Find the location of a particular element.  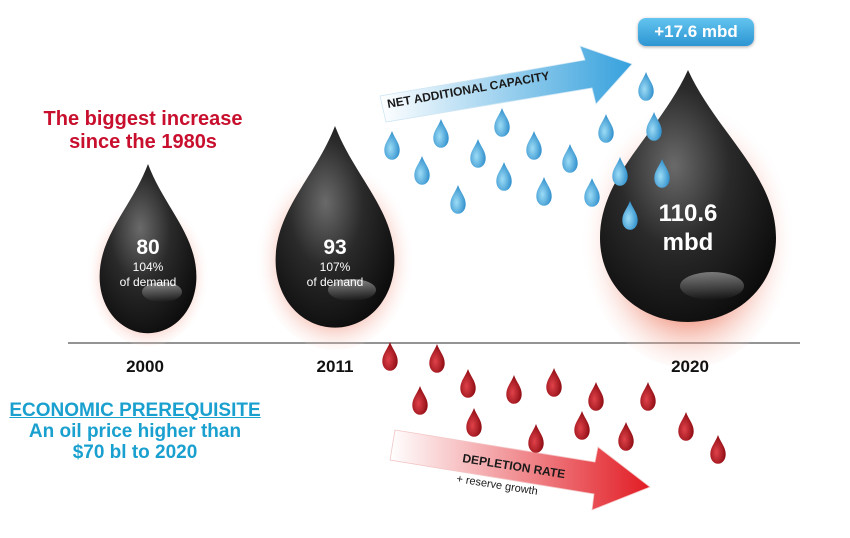

drop-pct-2000: 104% is located at coordinates (148, 267).